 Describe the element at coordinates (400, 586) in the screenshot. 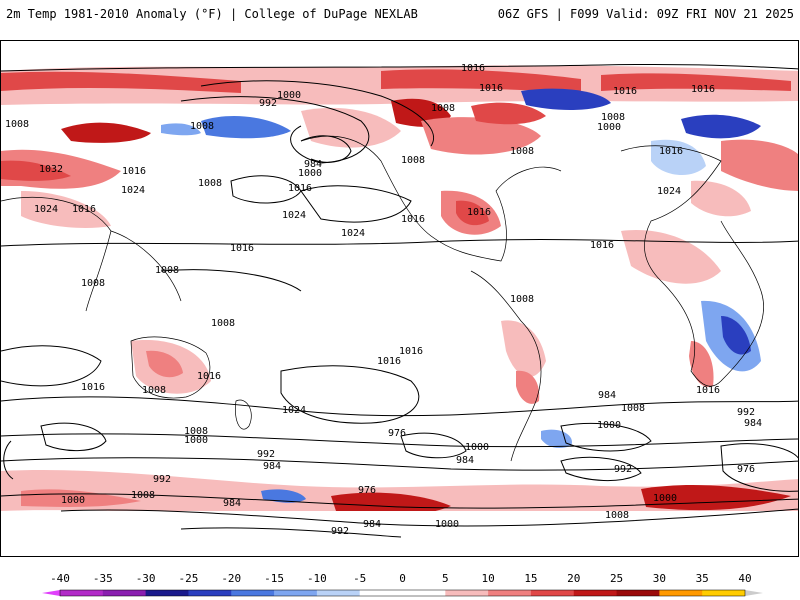

I see `colorbar: -40 -35 -30 -25 -20 -15 -10 -5 0 5 10 15 20 25 30 35 40` at that location.